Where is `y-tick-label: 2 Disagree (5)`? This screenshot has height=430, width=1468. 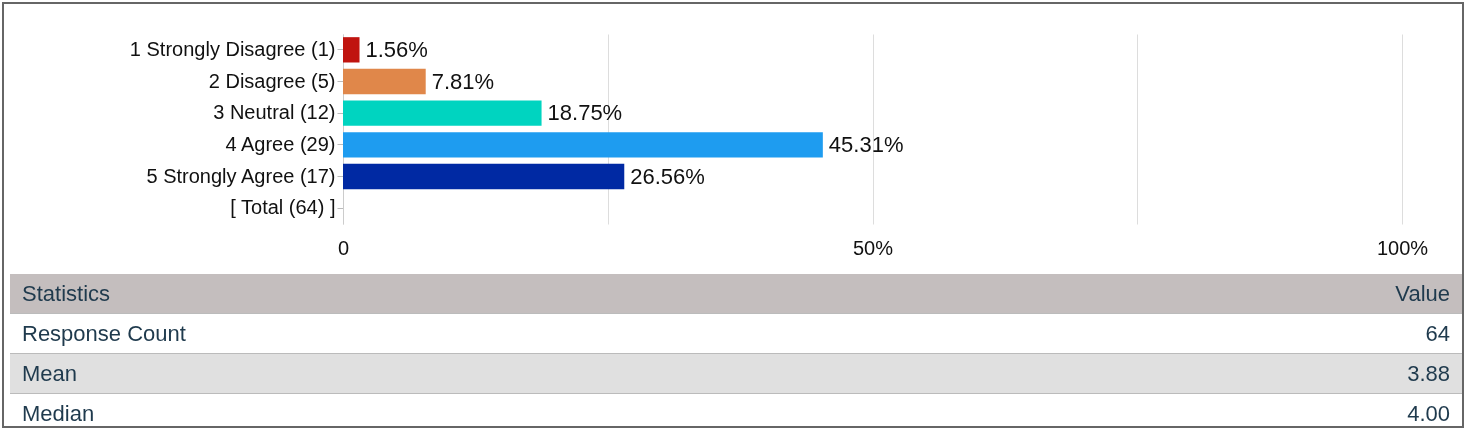 y-tick-label: 2 Disagree (5) is located at coordinates (272, 80).